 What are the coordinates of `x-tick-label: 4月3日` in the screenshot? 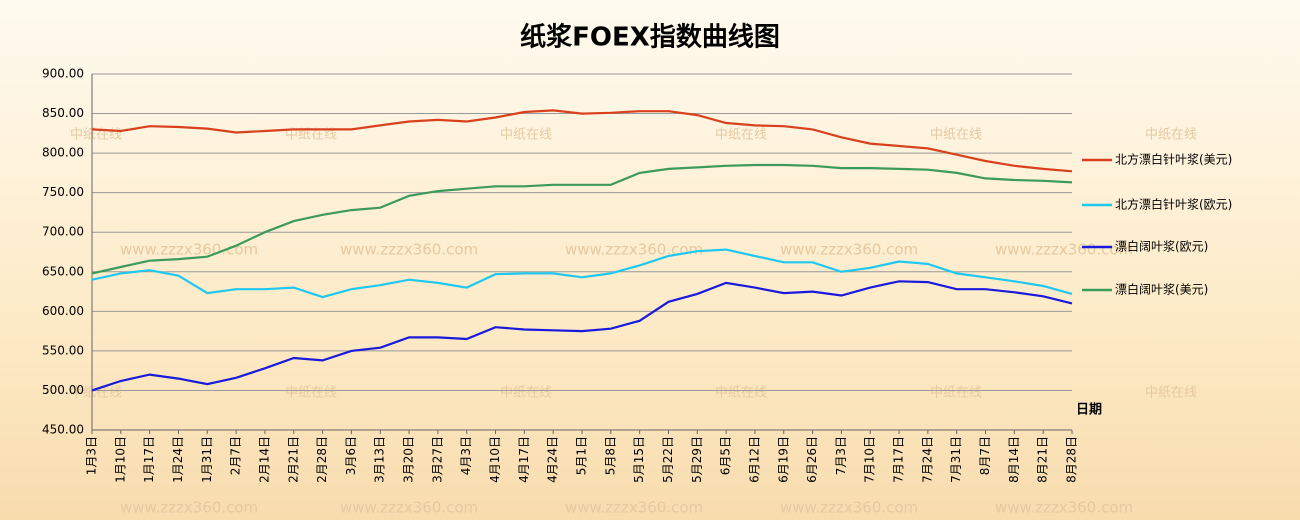 It's located at (466, 455).